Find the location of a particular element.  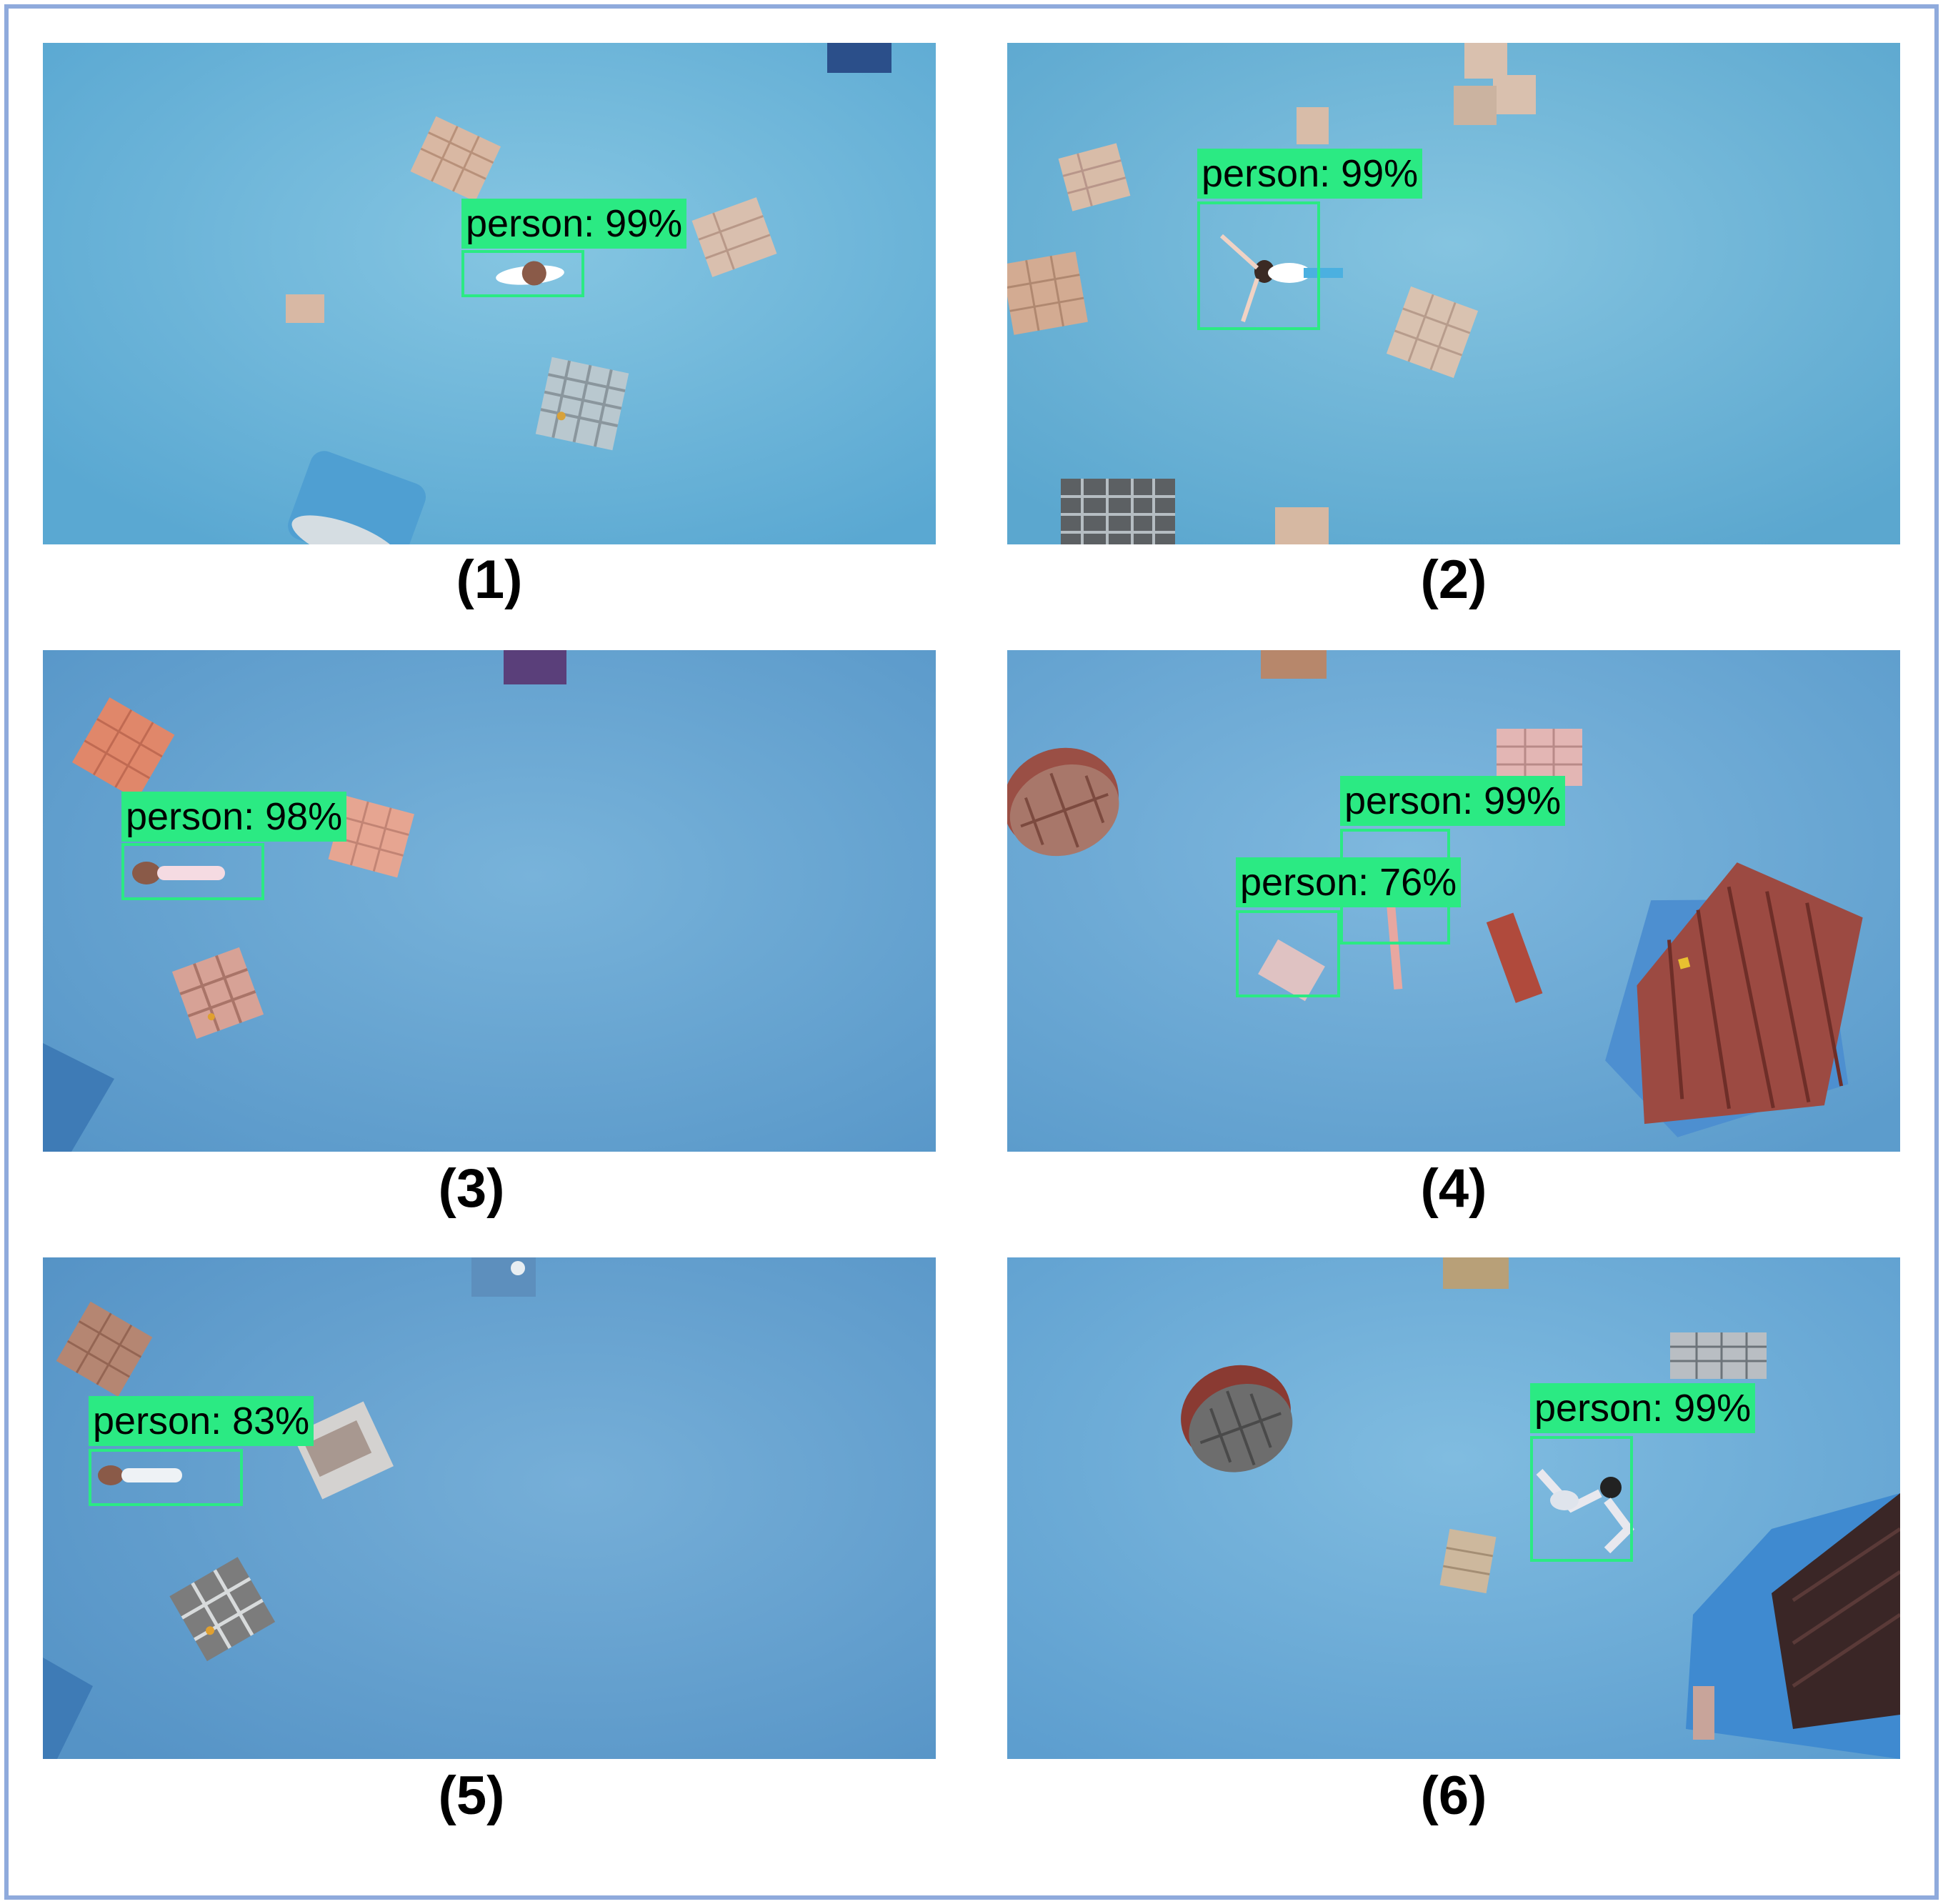

detection-label: person: 76% is located at coordinates (1349, 882).